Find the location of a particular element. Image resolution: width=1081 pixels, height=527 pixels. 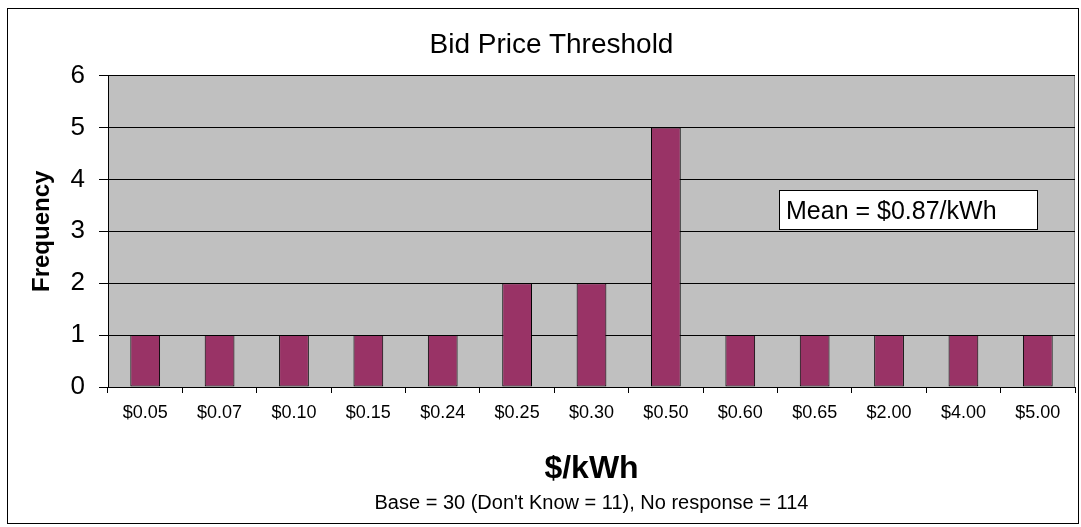

x-tick-label: $0.15 is located at coordinates (368, 411).